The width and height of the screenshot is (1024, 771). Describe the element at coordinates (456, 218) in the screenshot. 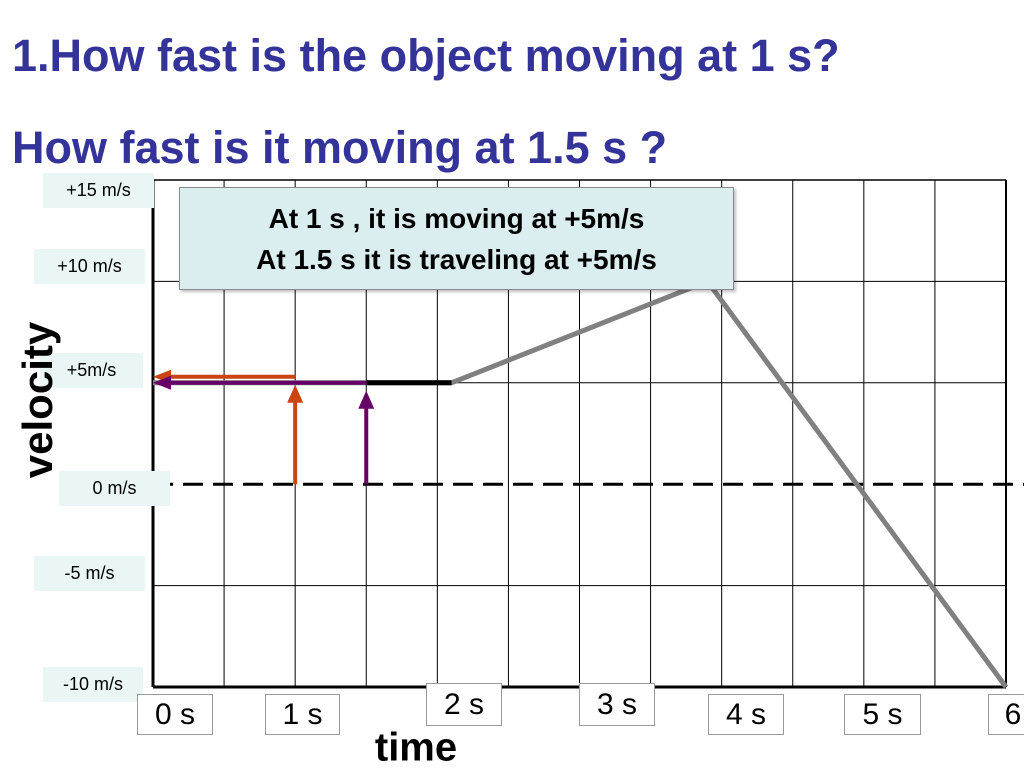

I see `answer-line-1: At 1 s , it is moving at +5m/s` at that location.